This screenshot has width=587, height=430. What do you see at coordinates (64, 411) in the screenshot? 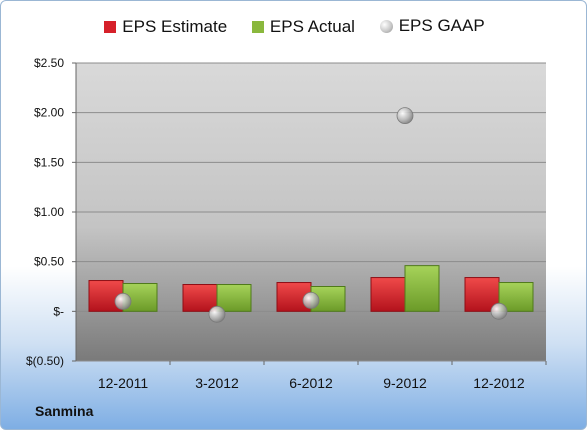
I see `company-label: Sanmina` at bounding box center [64, 411].